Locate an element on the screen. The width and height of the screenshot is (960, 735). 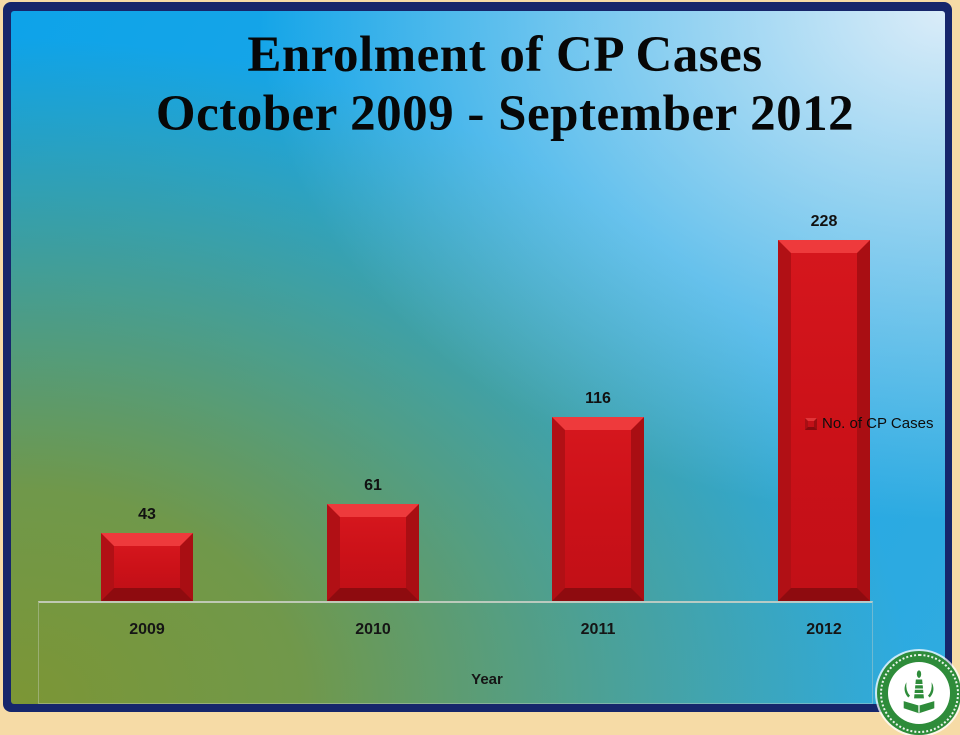
seal-emblem is located at coordinates (919, 693).